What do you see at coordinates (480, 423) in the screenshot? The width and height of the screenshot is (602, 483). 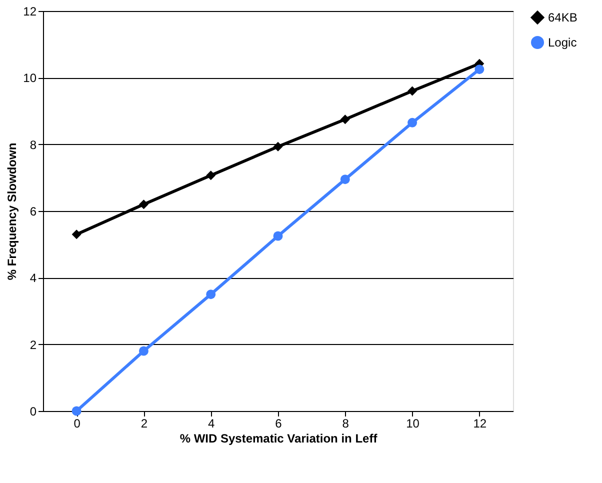 I see `x-tick-label: 12` at bounding box center [480, 423].